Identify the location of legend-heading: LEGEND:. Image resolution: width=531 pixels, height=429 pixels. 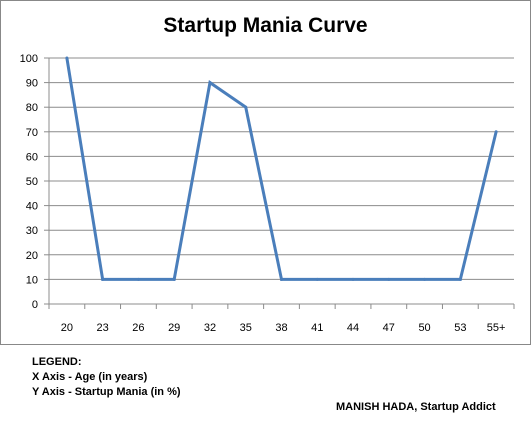
(57, 362).